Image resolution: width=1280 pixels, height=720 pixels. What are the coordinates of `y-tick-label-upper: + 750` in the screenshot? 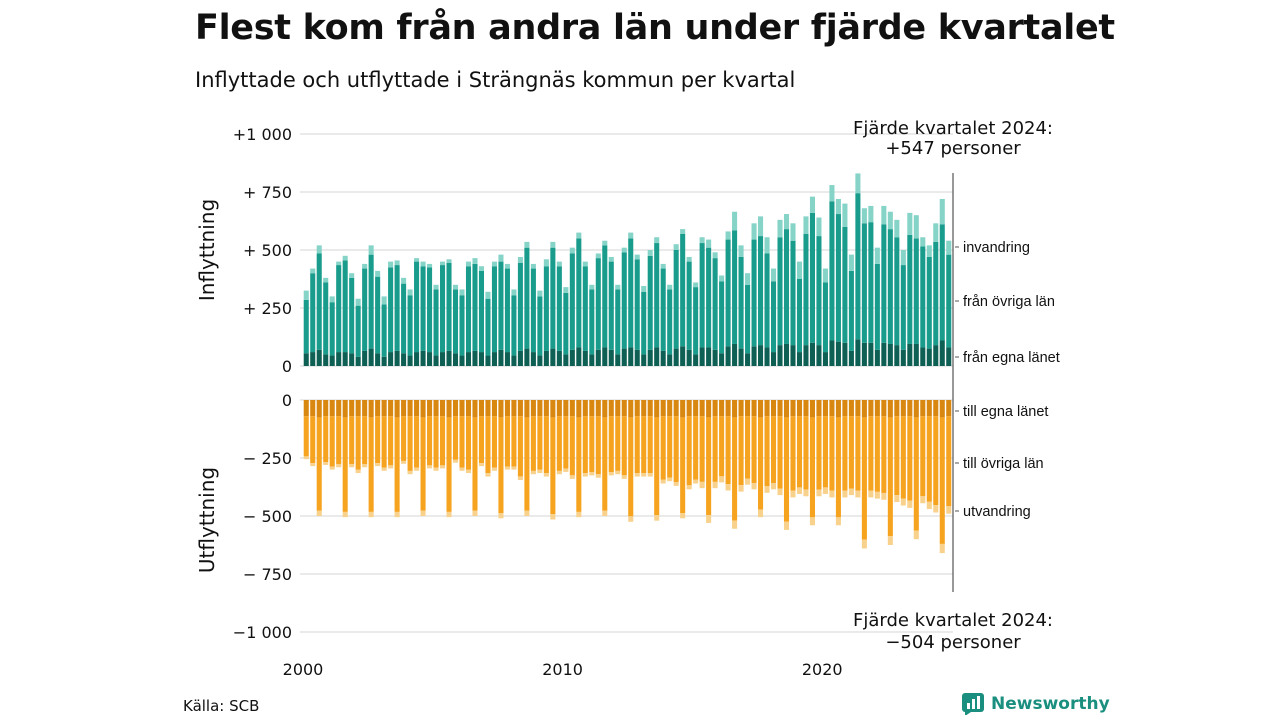 It's located at (267, 192).